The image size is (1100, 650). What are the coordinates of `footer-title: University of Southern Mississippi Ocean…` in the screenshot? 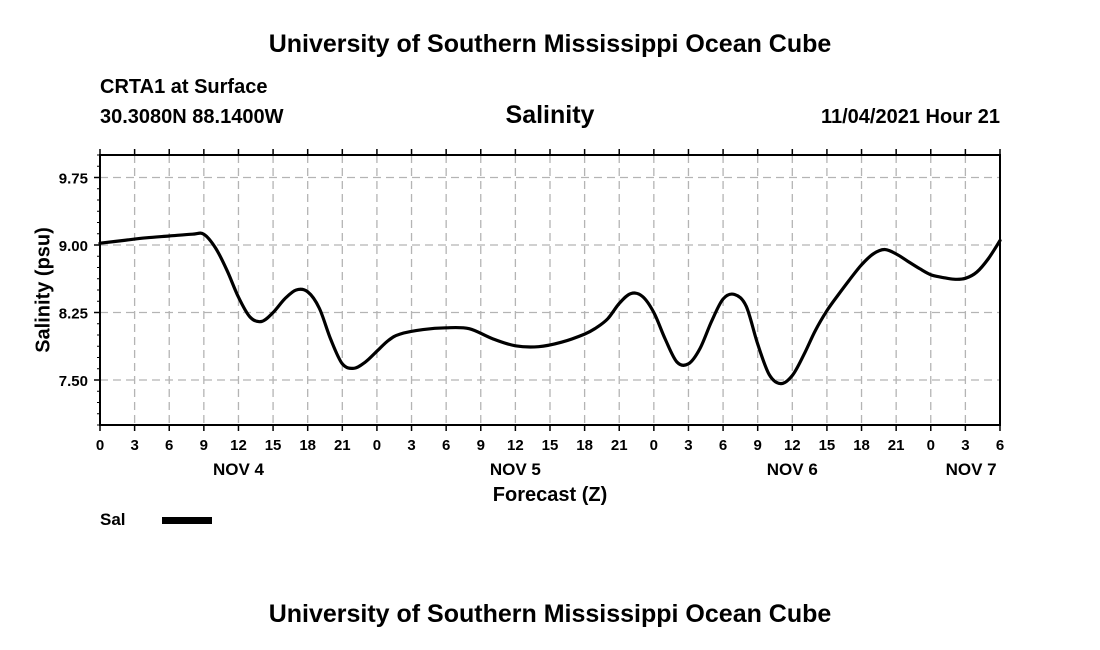 It's located at (550, 614).